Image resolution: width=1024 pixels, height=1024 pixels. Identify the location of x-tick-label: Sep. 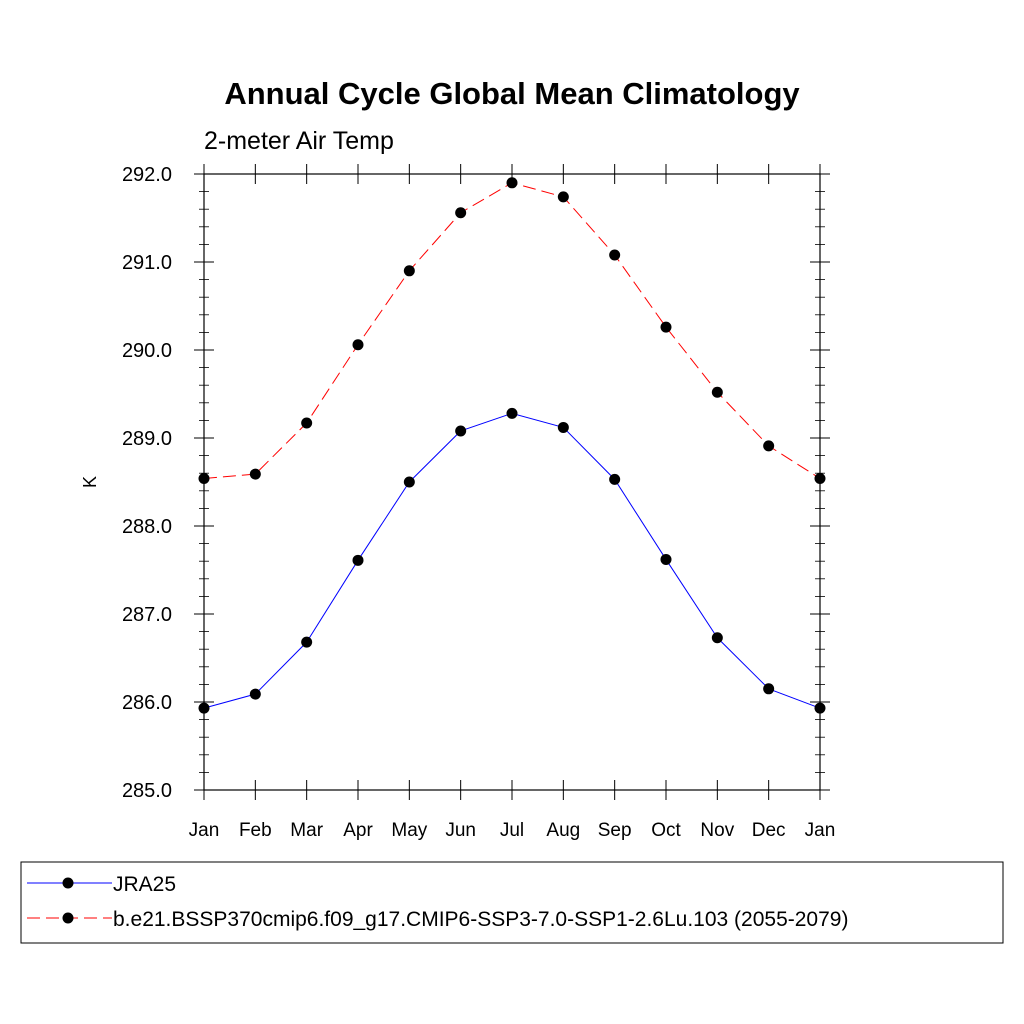
(615, 830).